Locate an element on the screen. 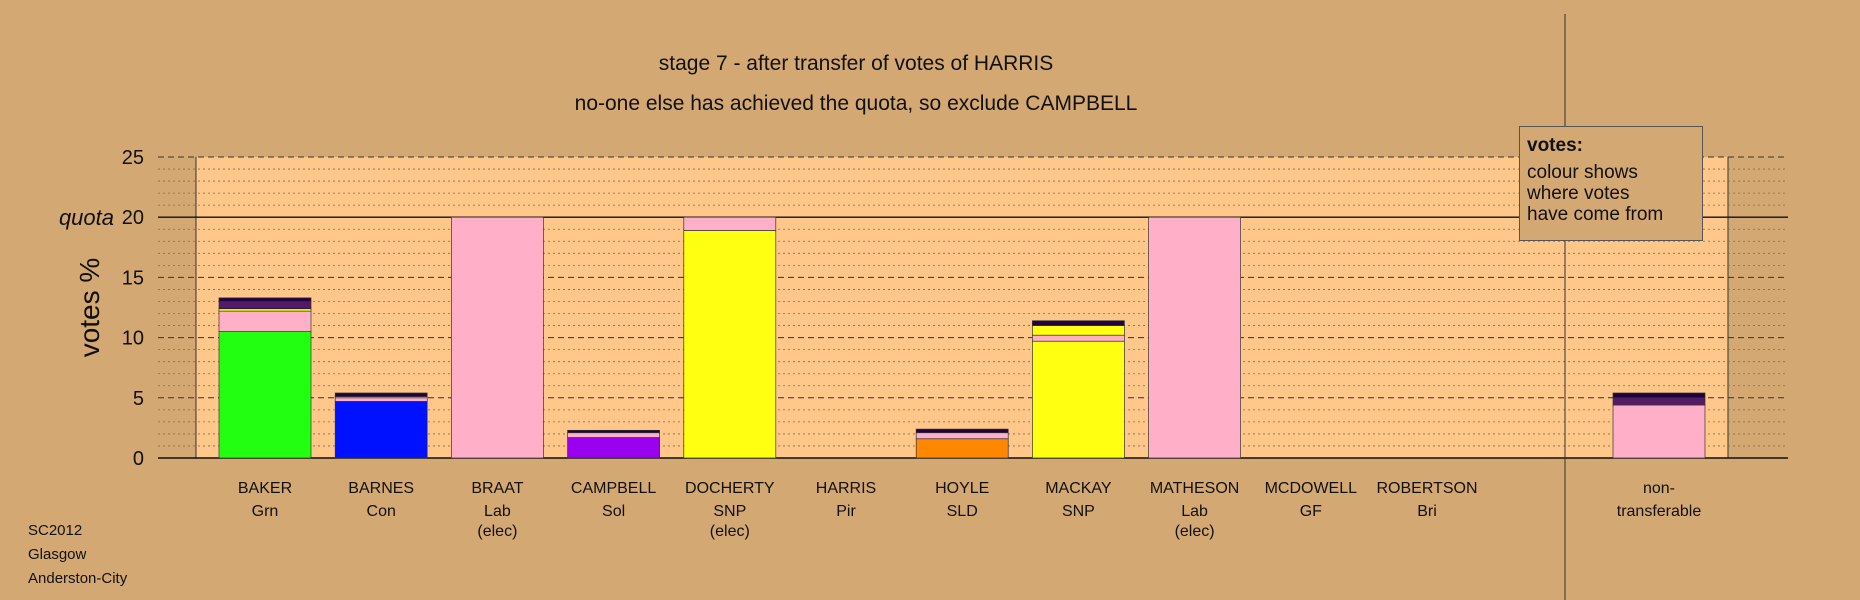 This screenshot has height=600, width=1860. footer-election: SC2012 is located at coordinates (55, 530).